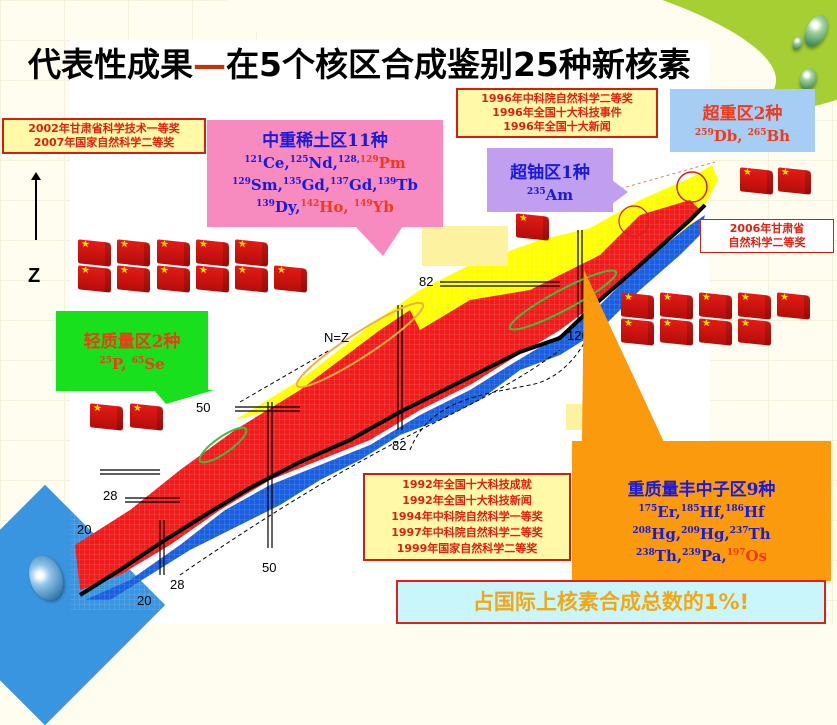 The image size is (837, 725). Describe the element at coordinates (778, 136) in the screenshot. I see `element: Bh` at that location.